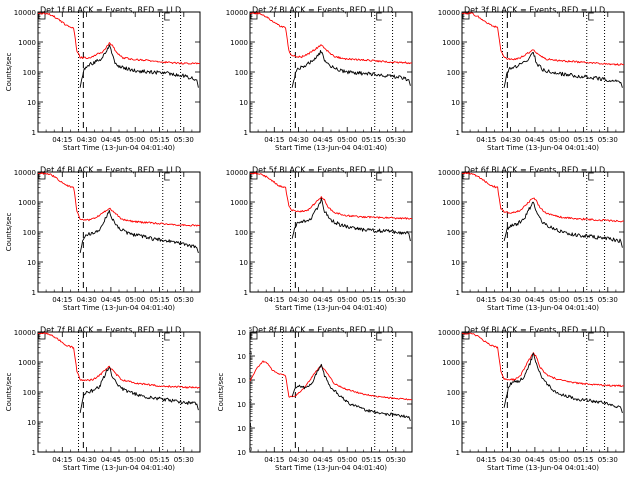 Image resolution: width=640 pixels, height=480 pixels. I want to click on y-tick-exponent: 3, so click(250, 378).